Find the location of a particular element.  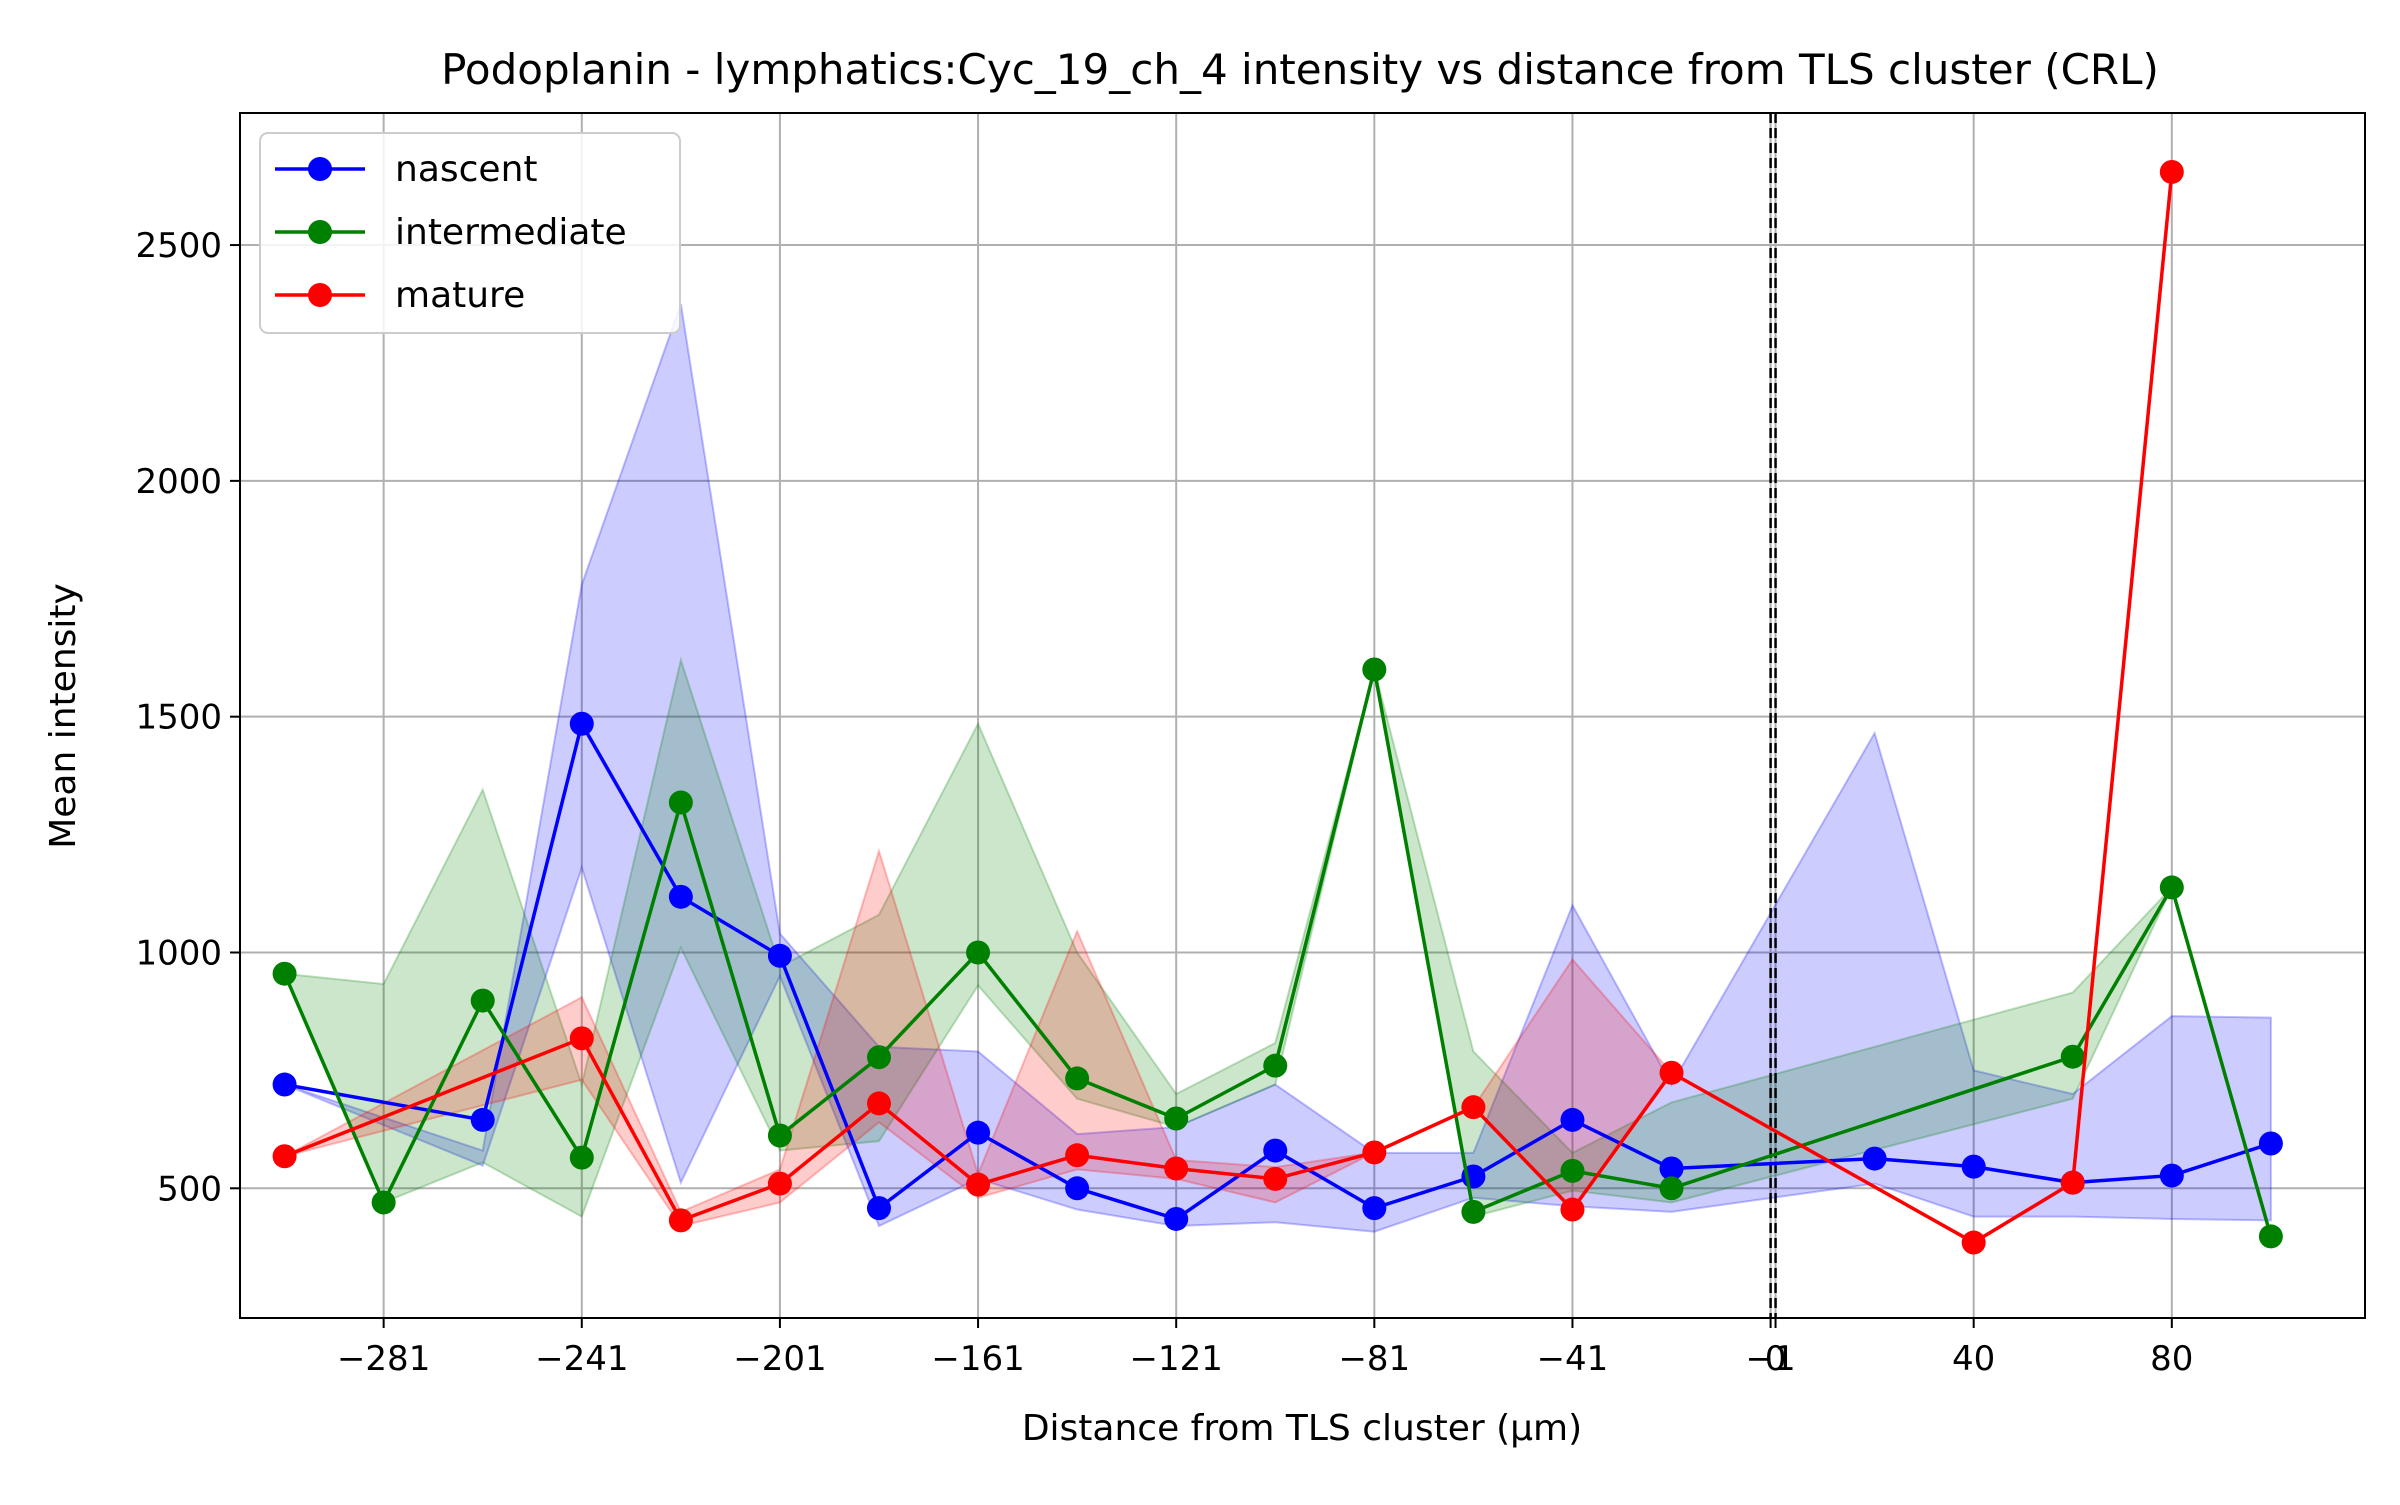

x-tick-label: 0 is located at coordinates (1776, 1359).